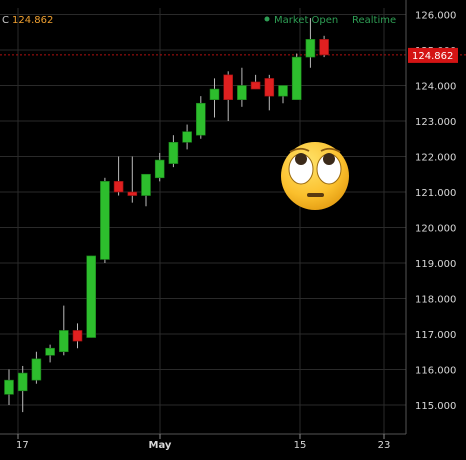 The image size is (466, 460). Describe the element at coordinates (435, 122) in the screenshot. I see `y-tick-label: 123.000` at that location.